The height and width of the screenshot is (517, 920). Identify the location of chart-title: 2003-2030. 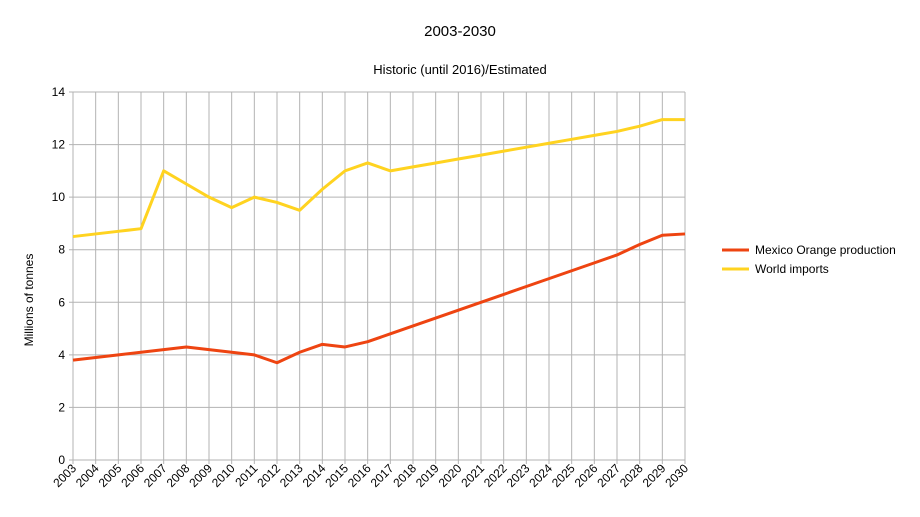
(460, 31).